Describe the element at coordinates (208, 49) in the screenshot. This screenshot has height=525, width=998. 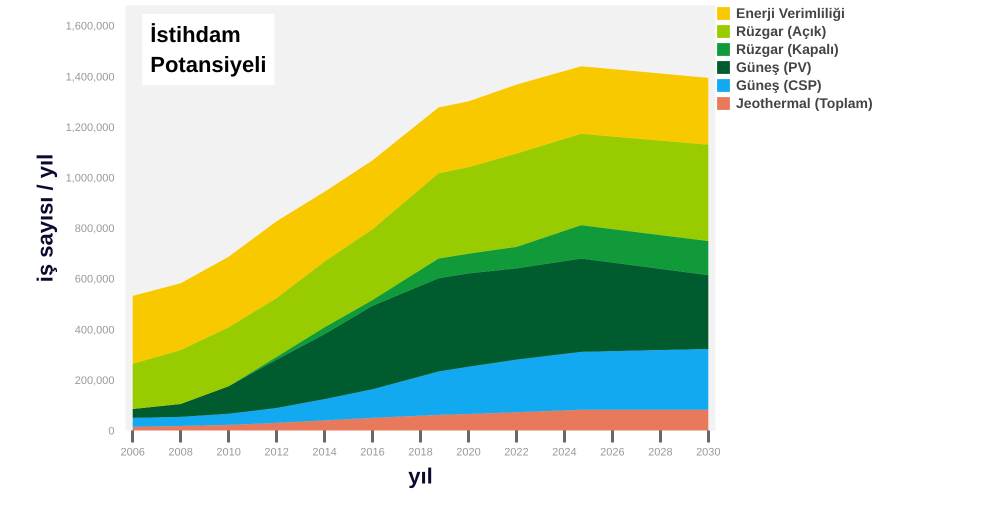
I see `text: İstihdam Potansiyeli` at that location.